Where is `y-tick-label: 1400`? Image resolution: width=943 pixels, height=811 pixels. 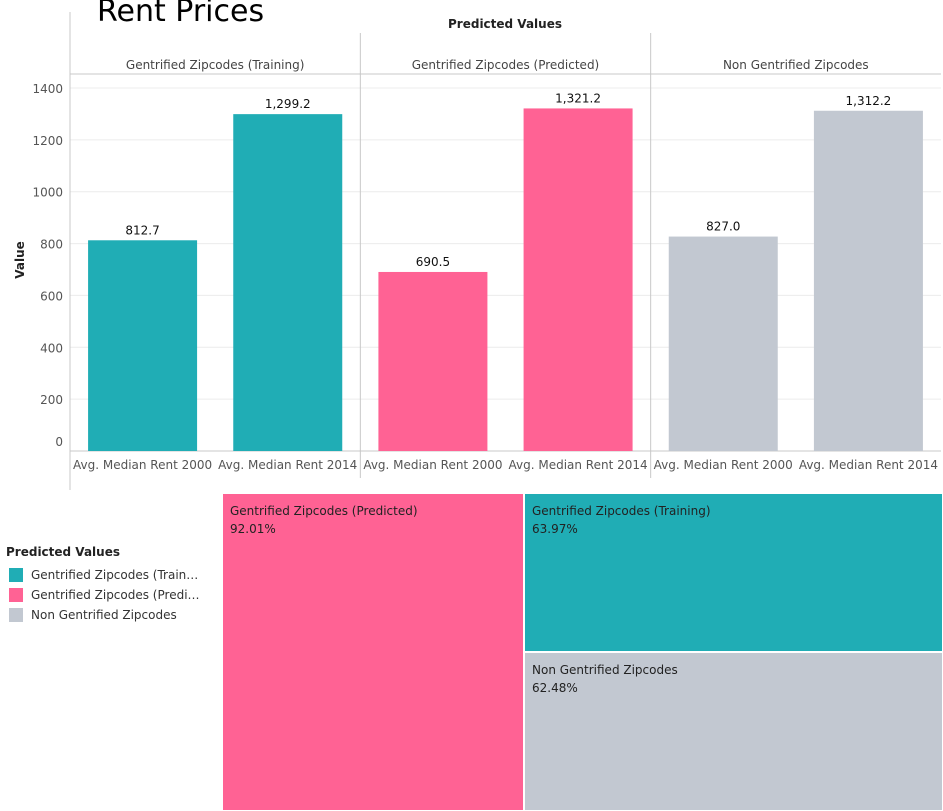 y-tick-label: 1400 is located at coordinates (47, 89).